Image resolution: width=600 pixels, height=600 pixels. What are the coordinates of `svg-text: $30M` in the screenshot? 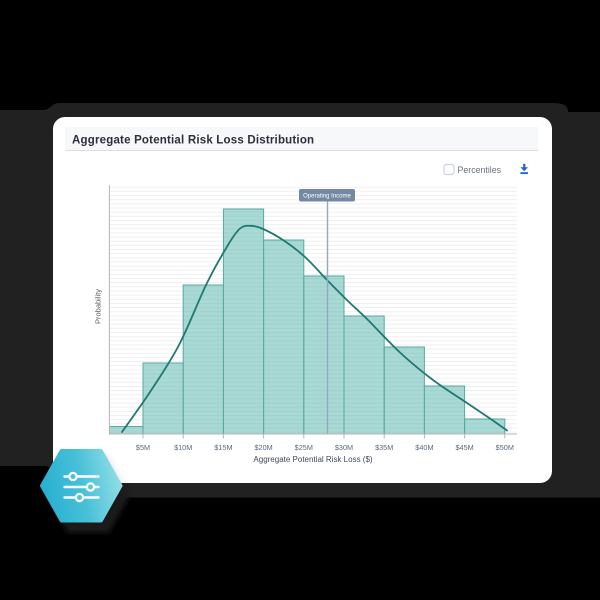 It's located at (344, 447).